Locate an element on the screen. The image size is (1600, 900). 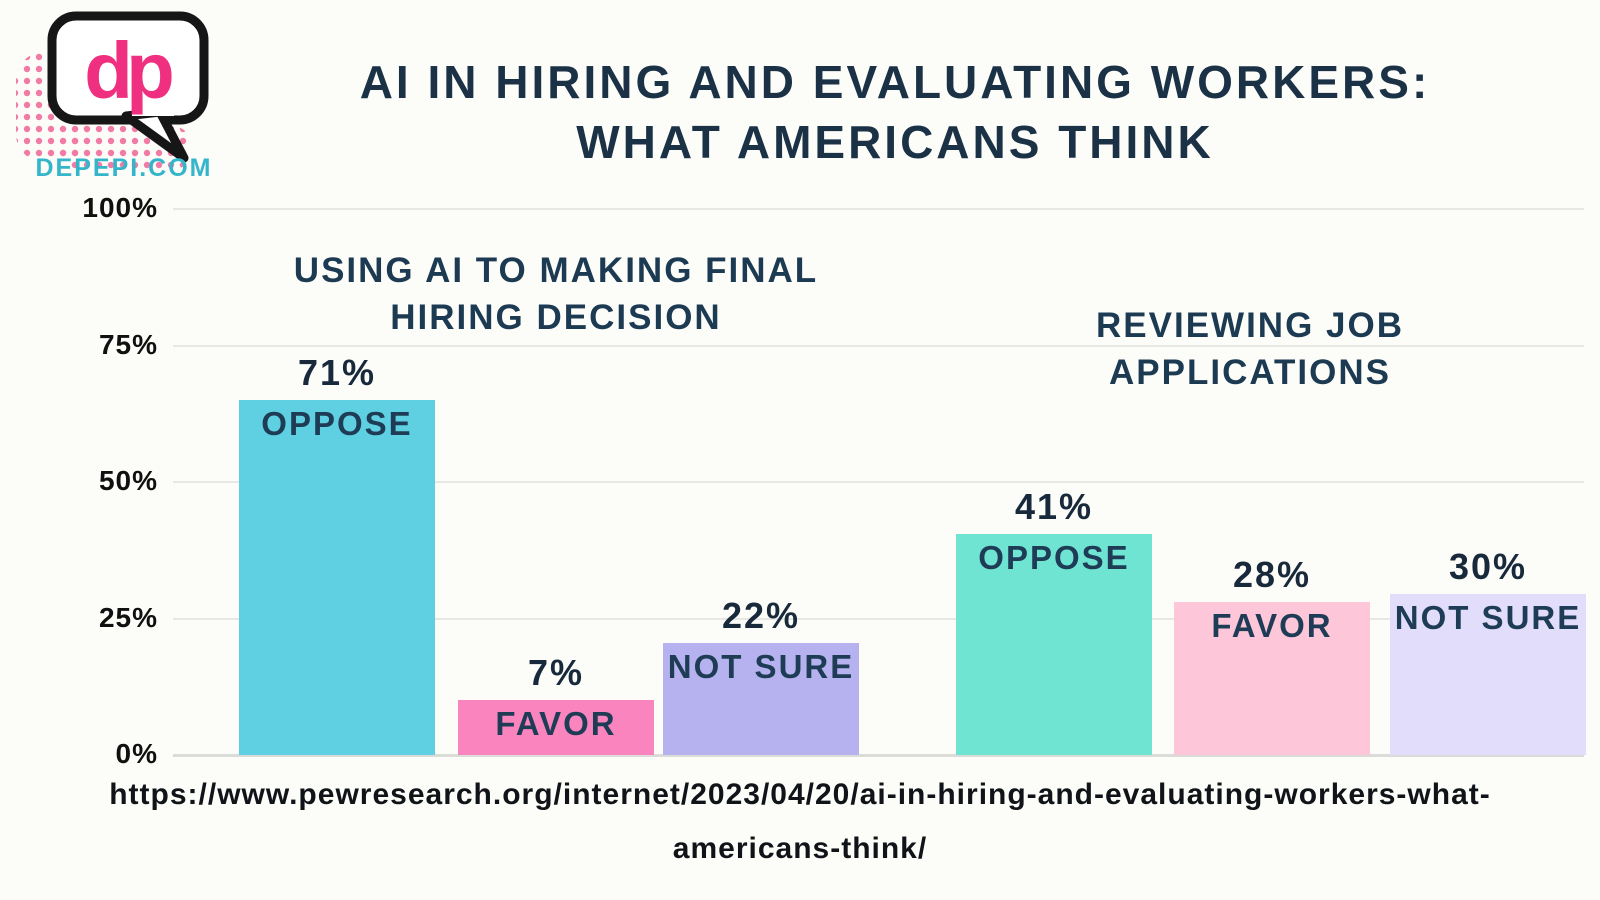
group-title-line: HIRING DECISION is located at coordinates (556, 317).